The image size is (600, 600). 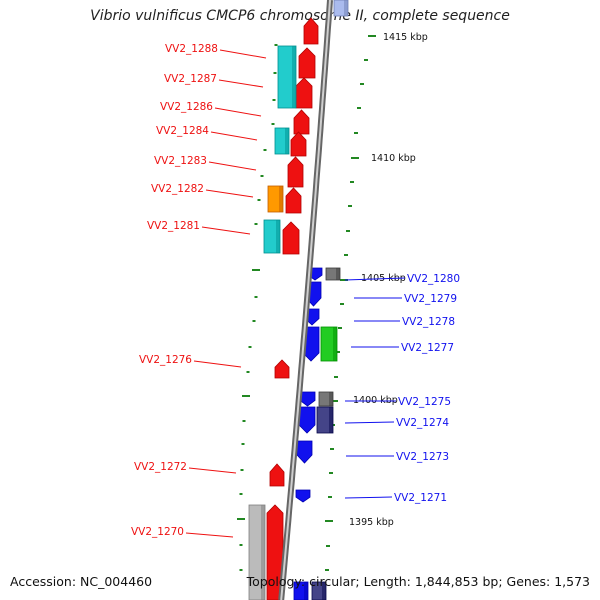 I want to click on gene-label-forward: VV2_1286, so click(x=186, y=107).